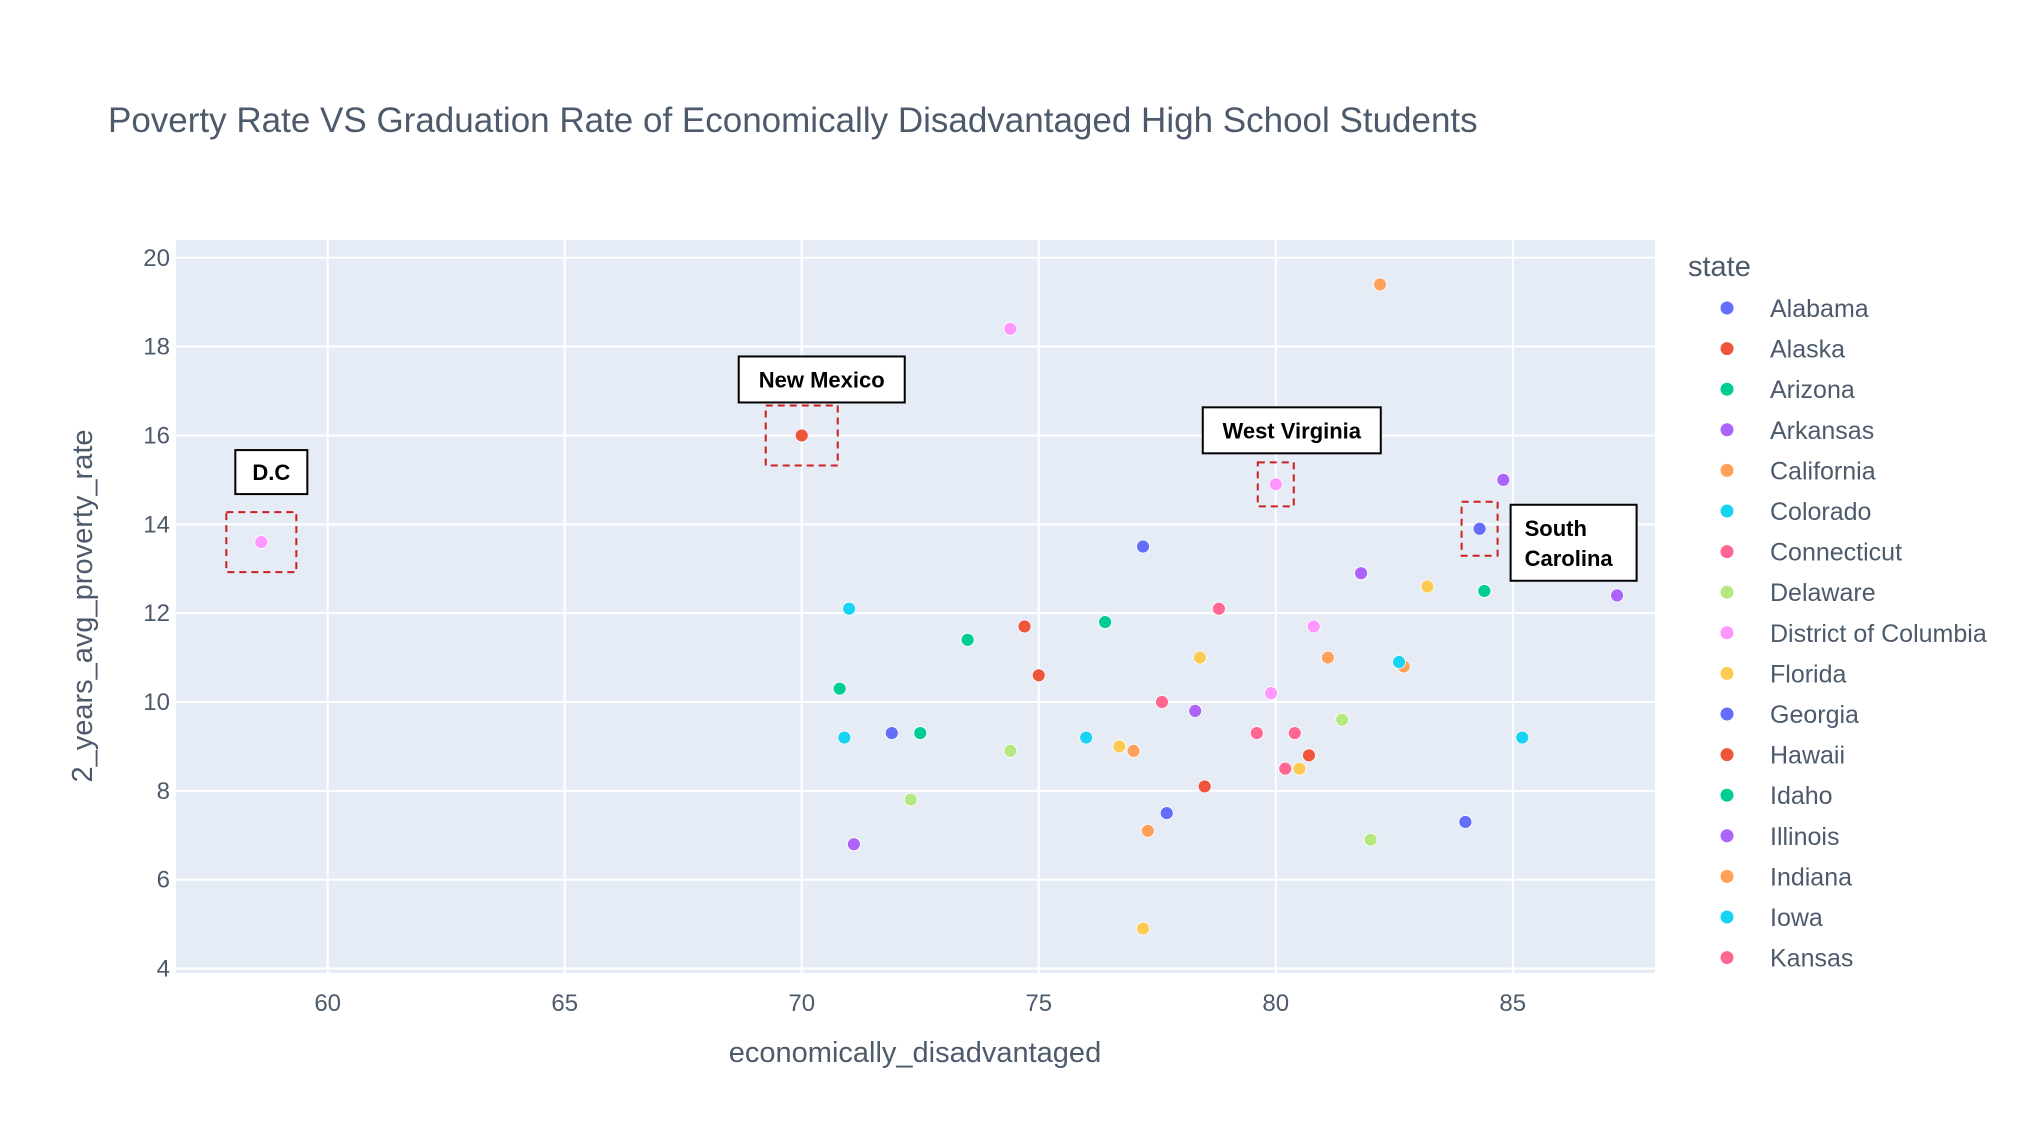  Describe the element at coordinates (1811, 877) in the screenshot. I see `legend-item-label: Indiana` at that location.